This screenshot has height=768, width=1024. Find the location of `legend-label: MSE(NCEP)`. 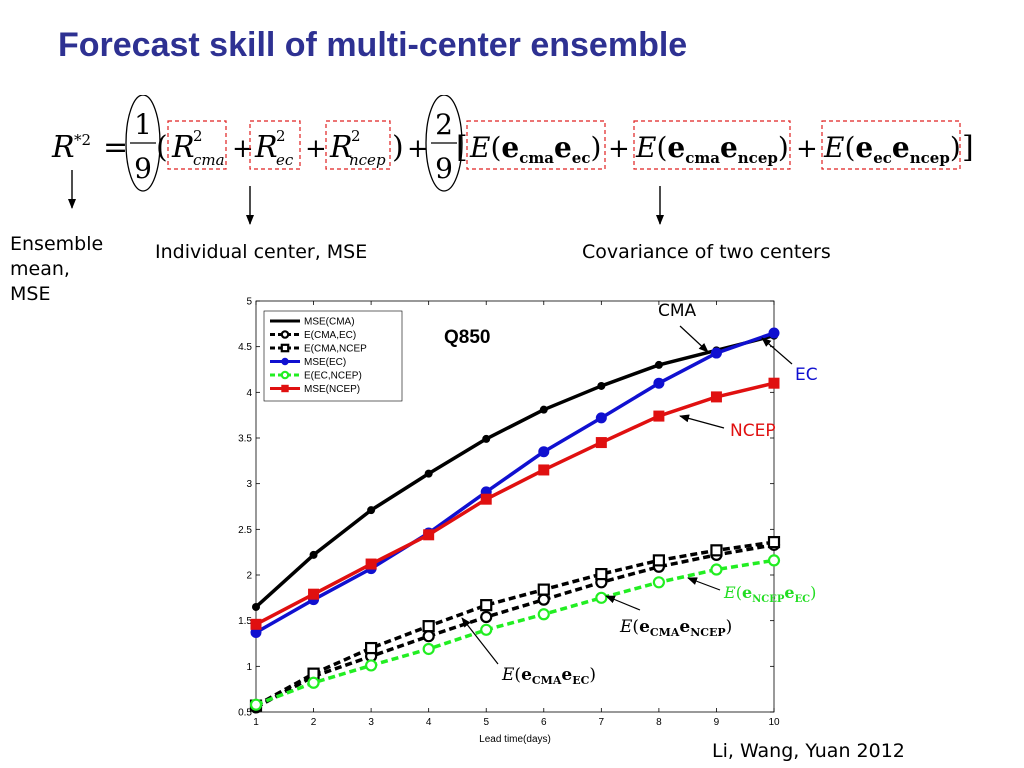

legend-label: MSE(NCEP) is located at coordinates (332, 389).